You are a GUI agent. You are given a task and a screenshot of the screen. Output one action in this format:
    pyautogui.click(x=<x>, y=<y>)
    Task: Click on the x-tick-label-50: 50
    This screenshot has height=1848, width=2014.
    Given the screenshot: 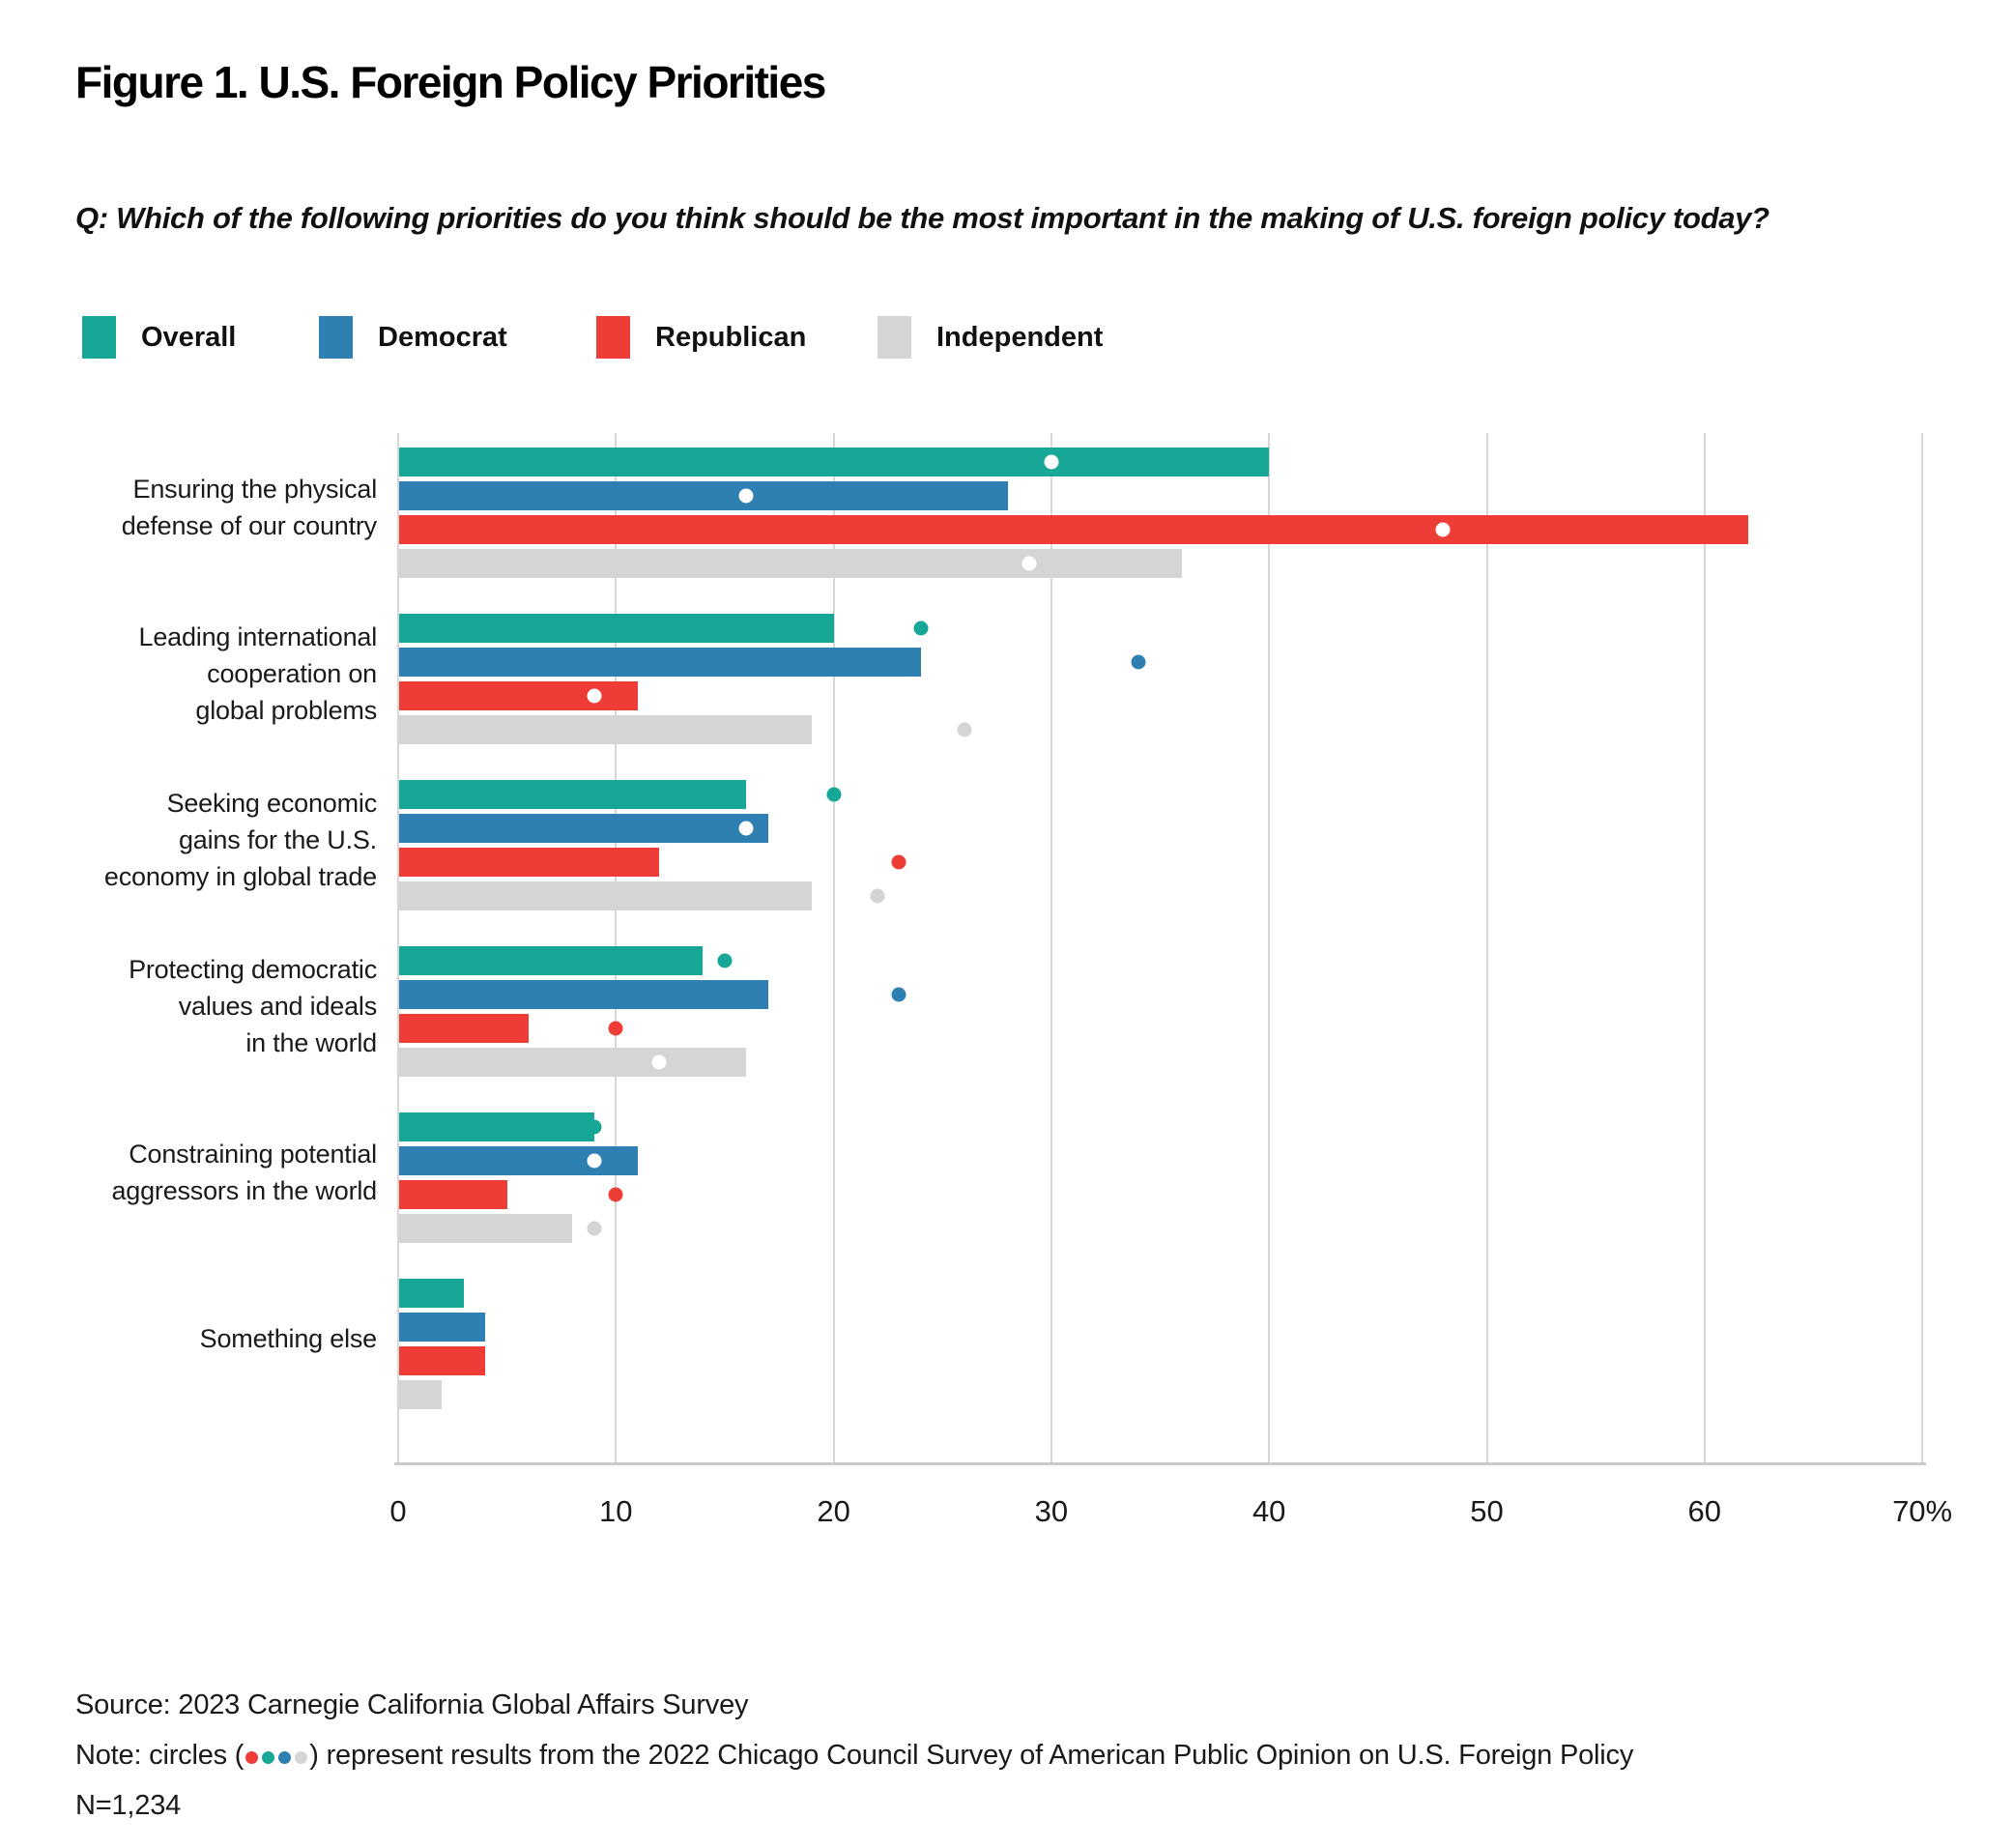 What is the action you would take?
    pyautogui.click(x=1487, y=1511)
    